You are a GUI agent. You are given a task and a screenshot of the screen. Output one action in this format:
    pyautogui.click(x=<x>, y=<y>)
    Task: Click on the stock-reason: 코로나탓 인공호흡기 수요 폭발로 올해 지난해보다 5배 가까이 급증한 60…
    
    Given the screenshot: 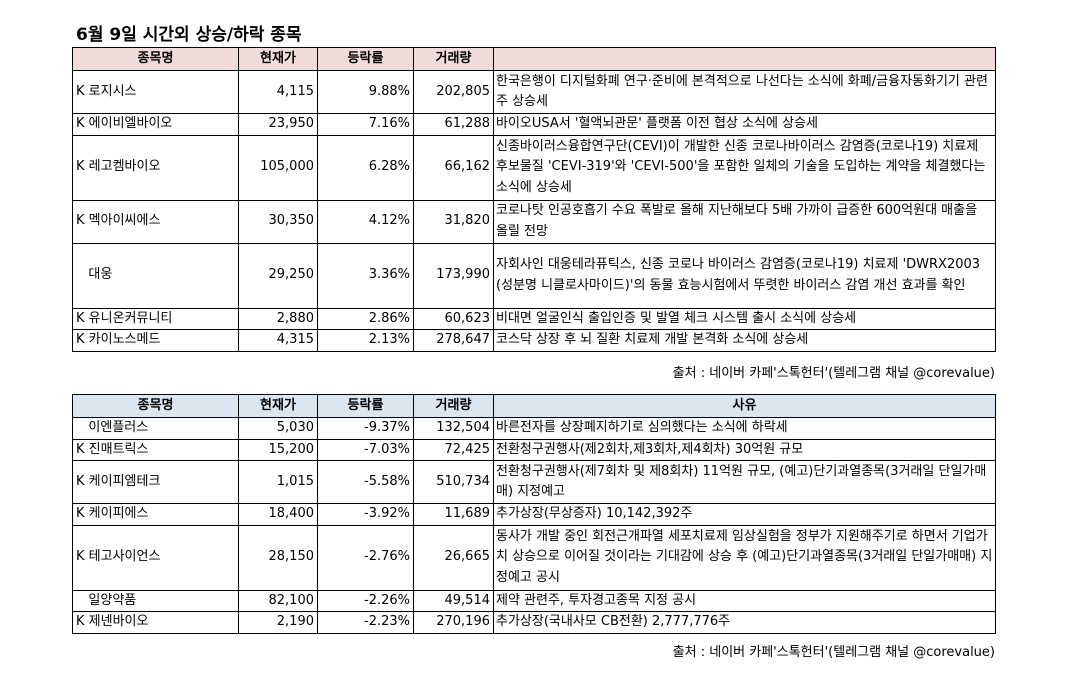 What is the action you would take?
    pyautogui.click(x=744, y=221)
    